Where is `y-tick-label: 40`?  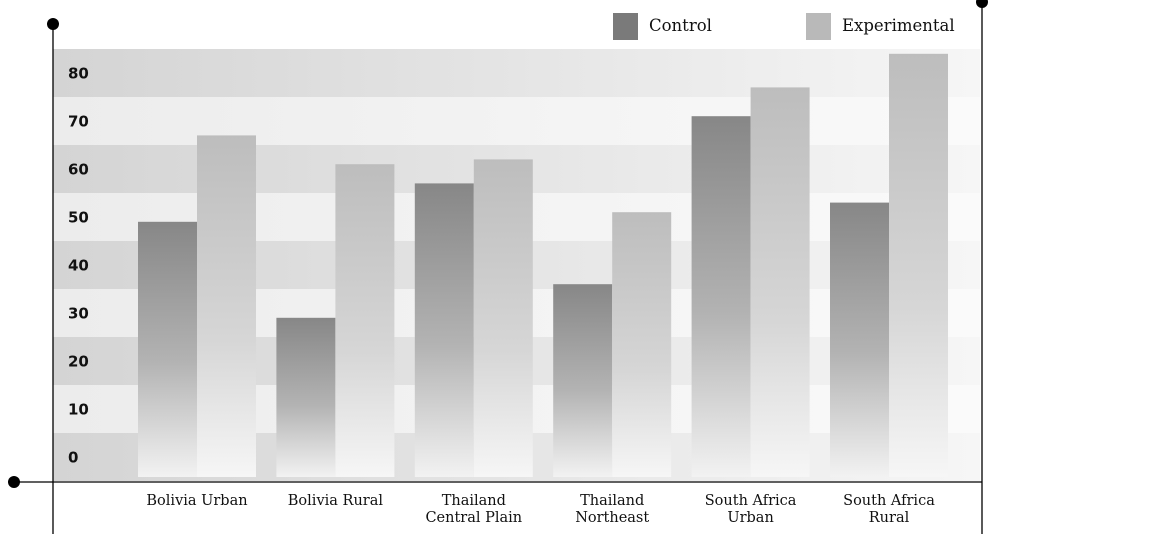
y-tick-label: 40 is located at coordinates (78, 266).